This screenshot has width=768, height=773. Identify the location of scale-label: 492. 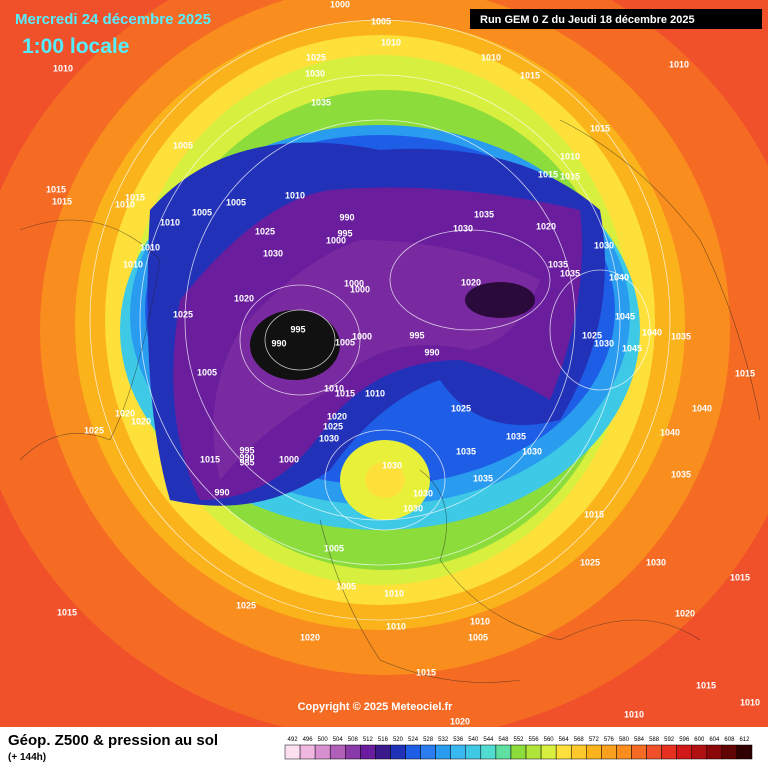
(293, 740).